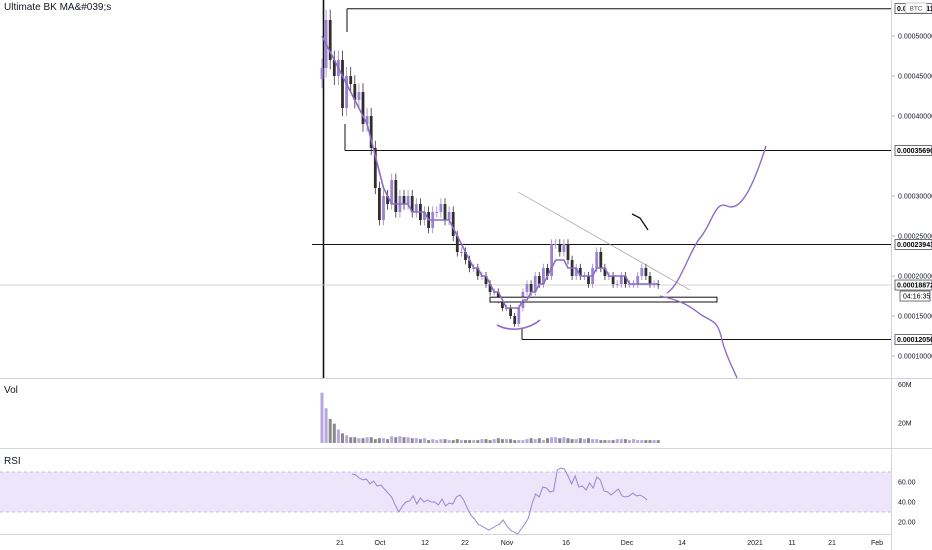 This screenshot has height=550, width=932. Describe the element at coordinates (915, 277) in the screenshot. I see `price-axis-label: 0.00020000` at that location.